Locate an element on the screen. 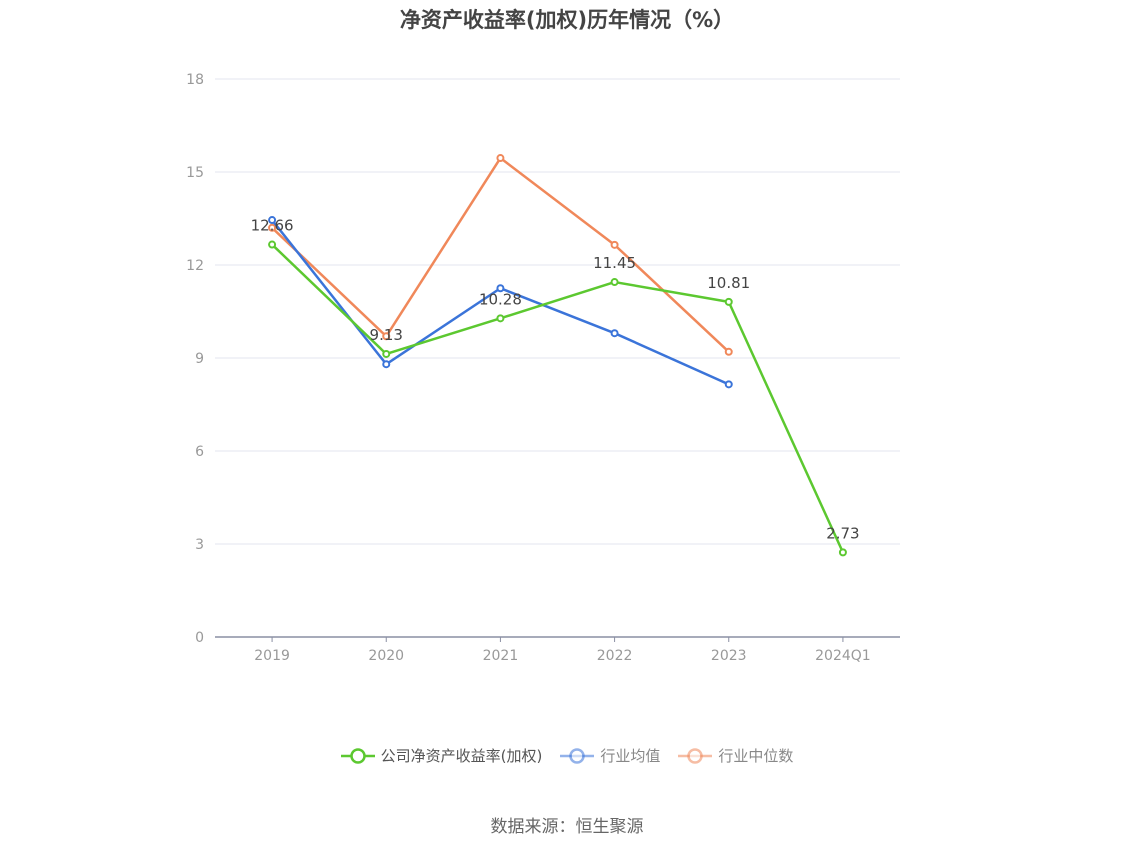 The image size is (1134, 849). y-tick-label: 0 is located at coordinates (199, 638).